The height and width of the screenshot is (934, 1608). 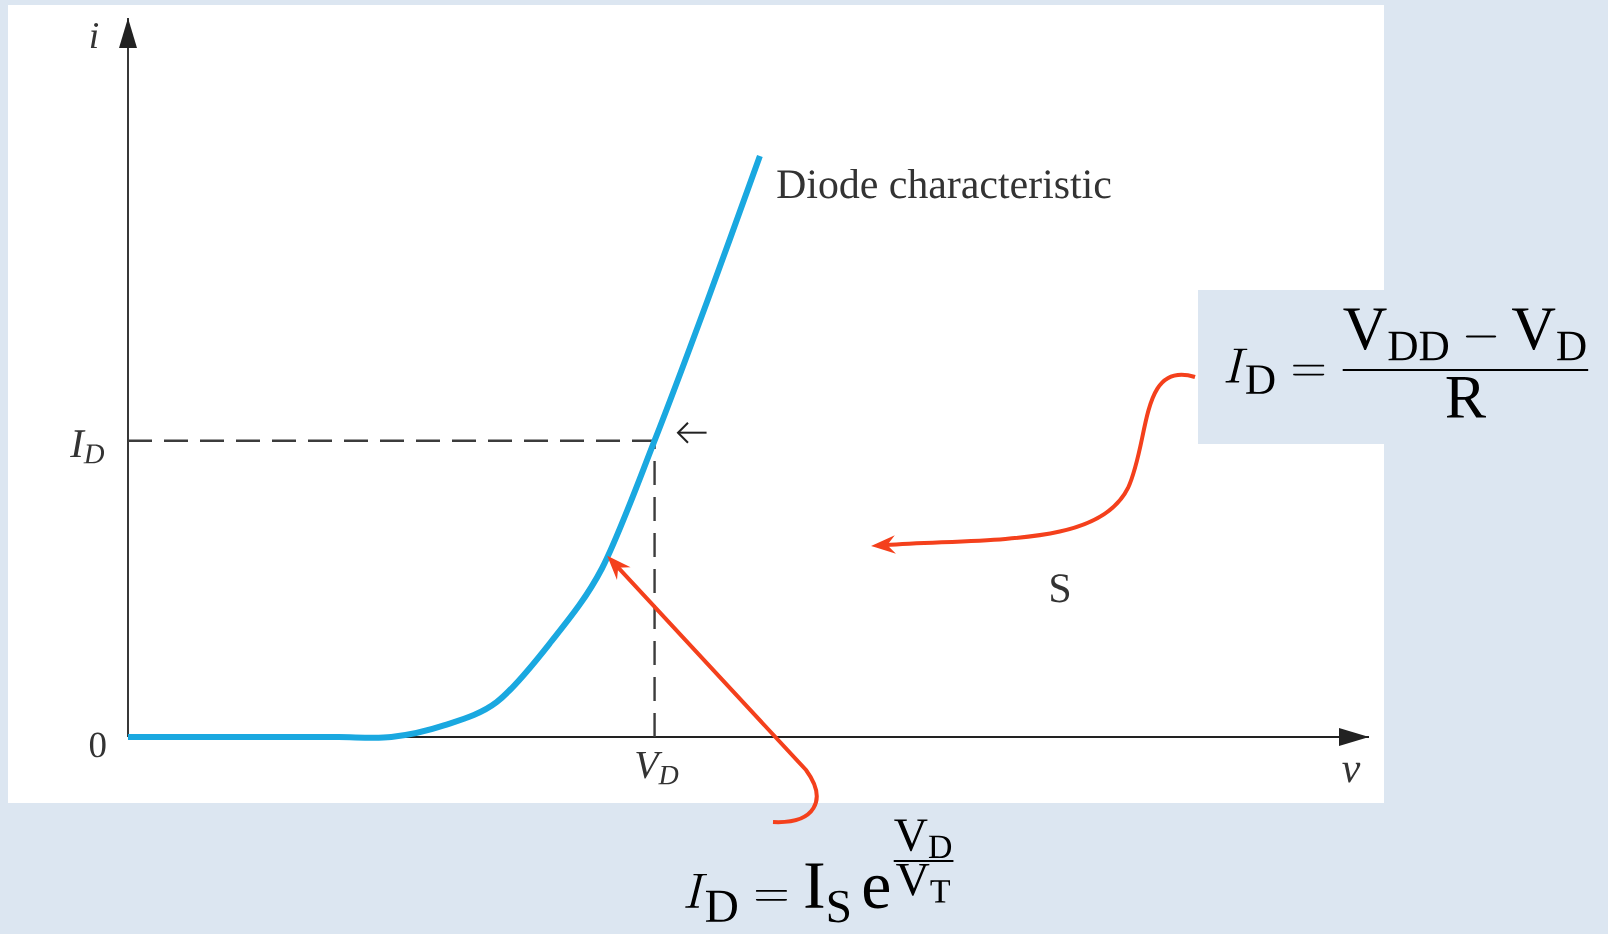 What do you see at coordinates (97, 745) in the screenshot?
I see `annotation: 0` at bounding box center [97, 745].